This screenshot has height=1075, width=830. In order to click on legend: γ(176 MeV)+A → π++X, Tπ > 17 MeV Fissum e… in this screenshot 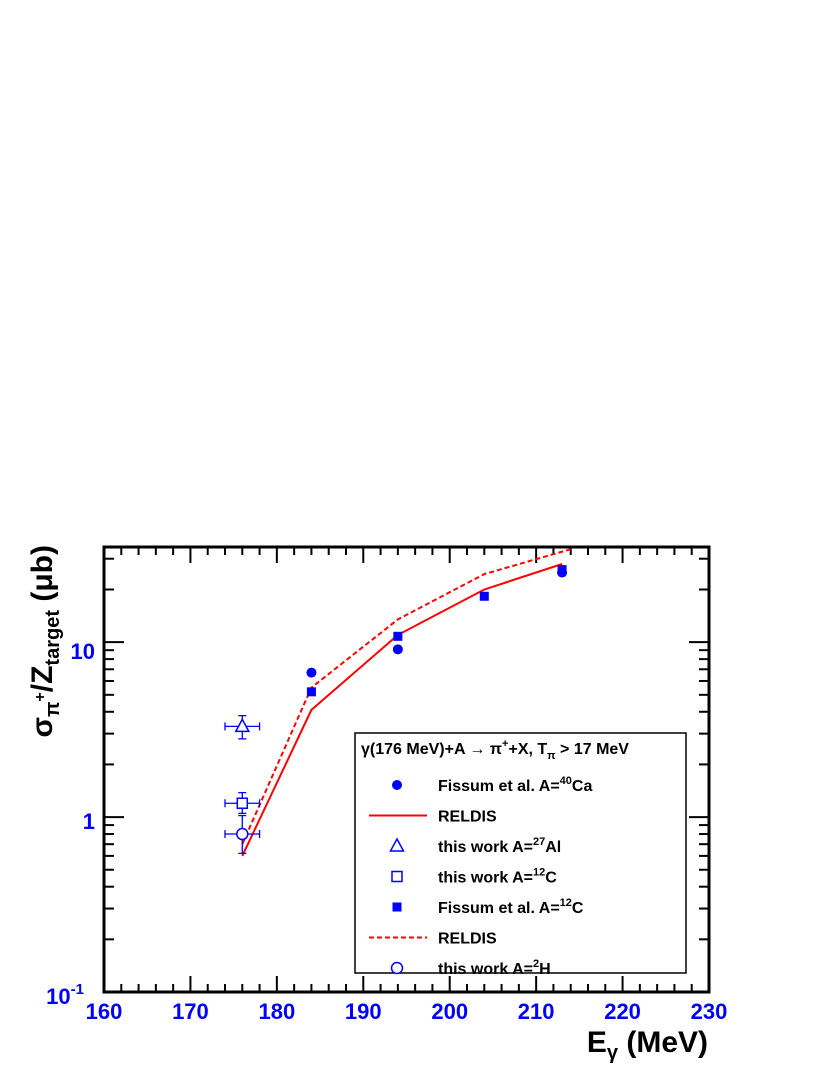, I will do `click(520, 855)`.